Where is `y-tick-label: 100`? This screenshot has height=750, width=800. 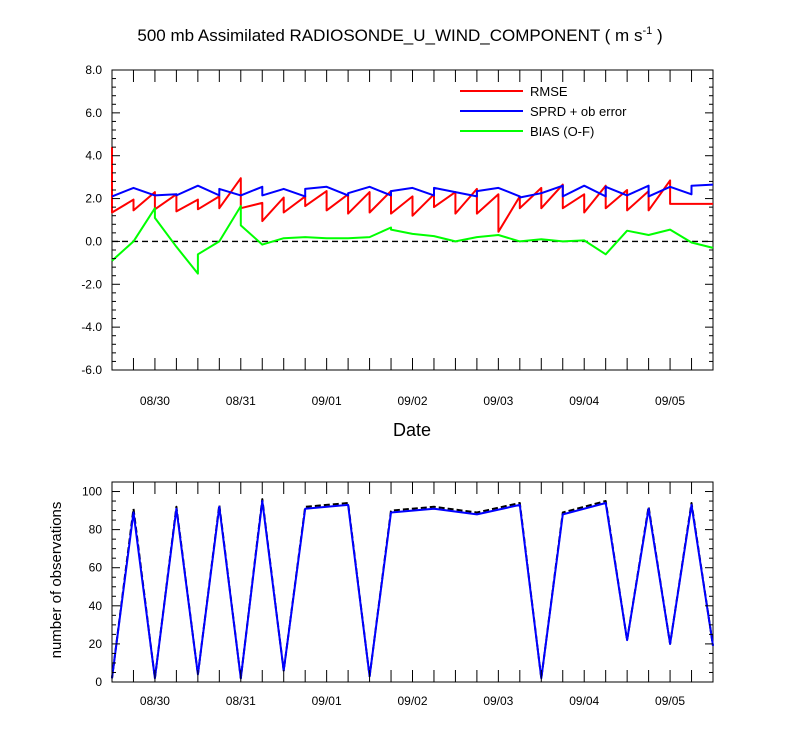 y-tick-label: 100 is located at coordinates (92, 492).